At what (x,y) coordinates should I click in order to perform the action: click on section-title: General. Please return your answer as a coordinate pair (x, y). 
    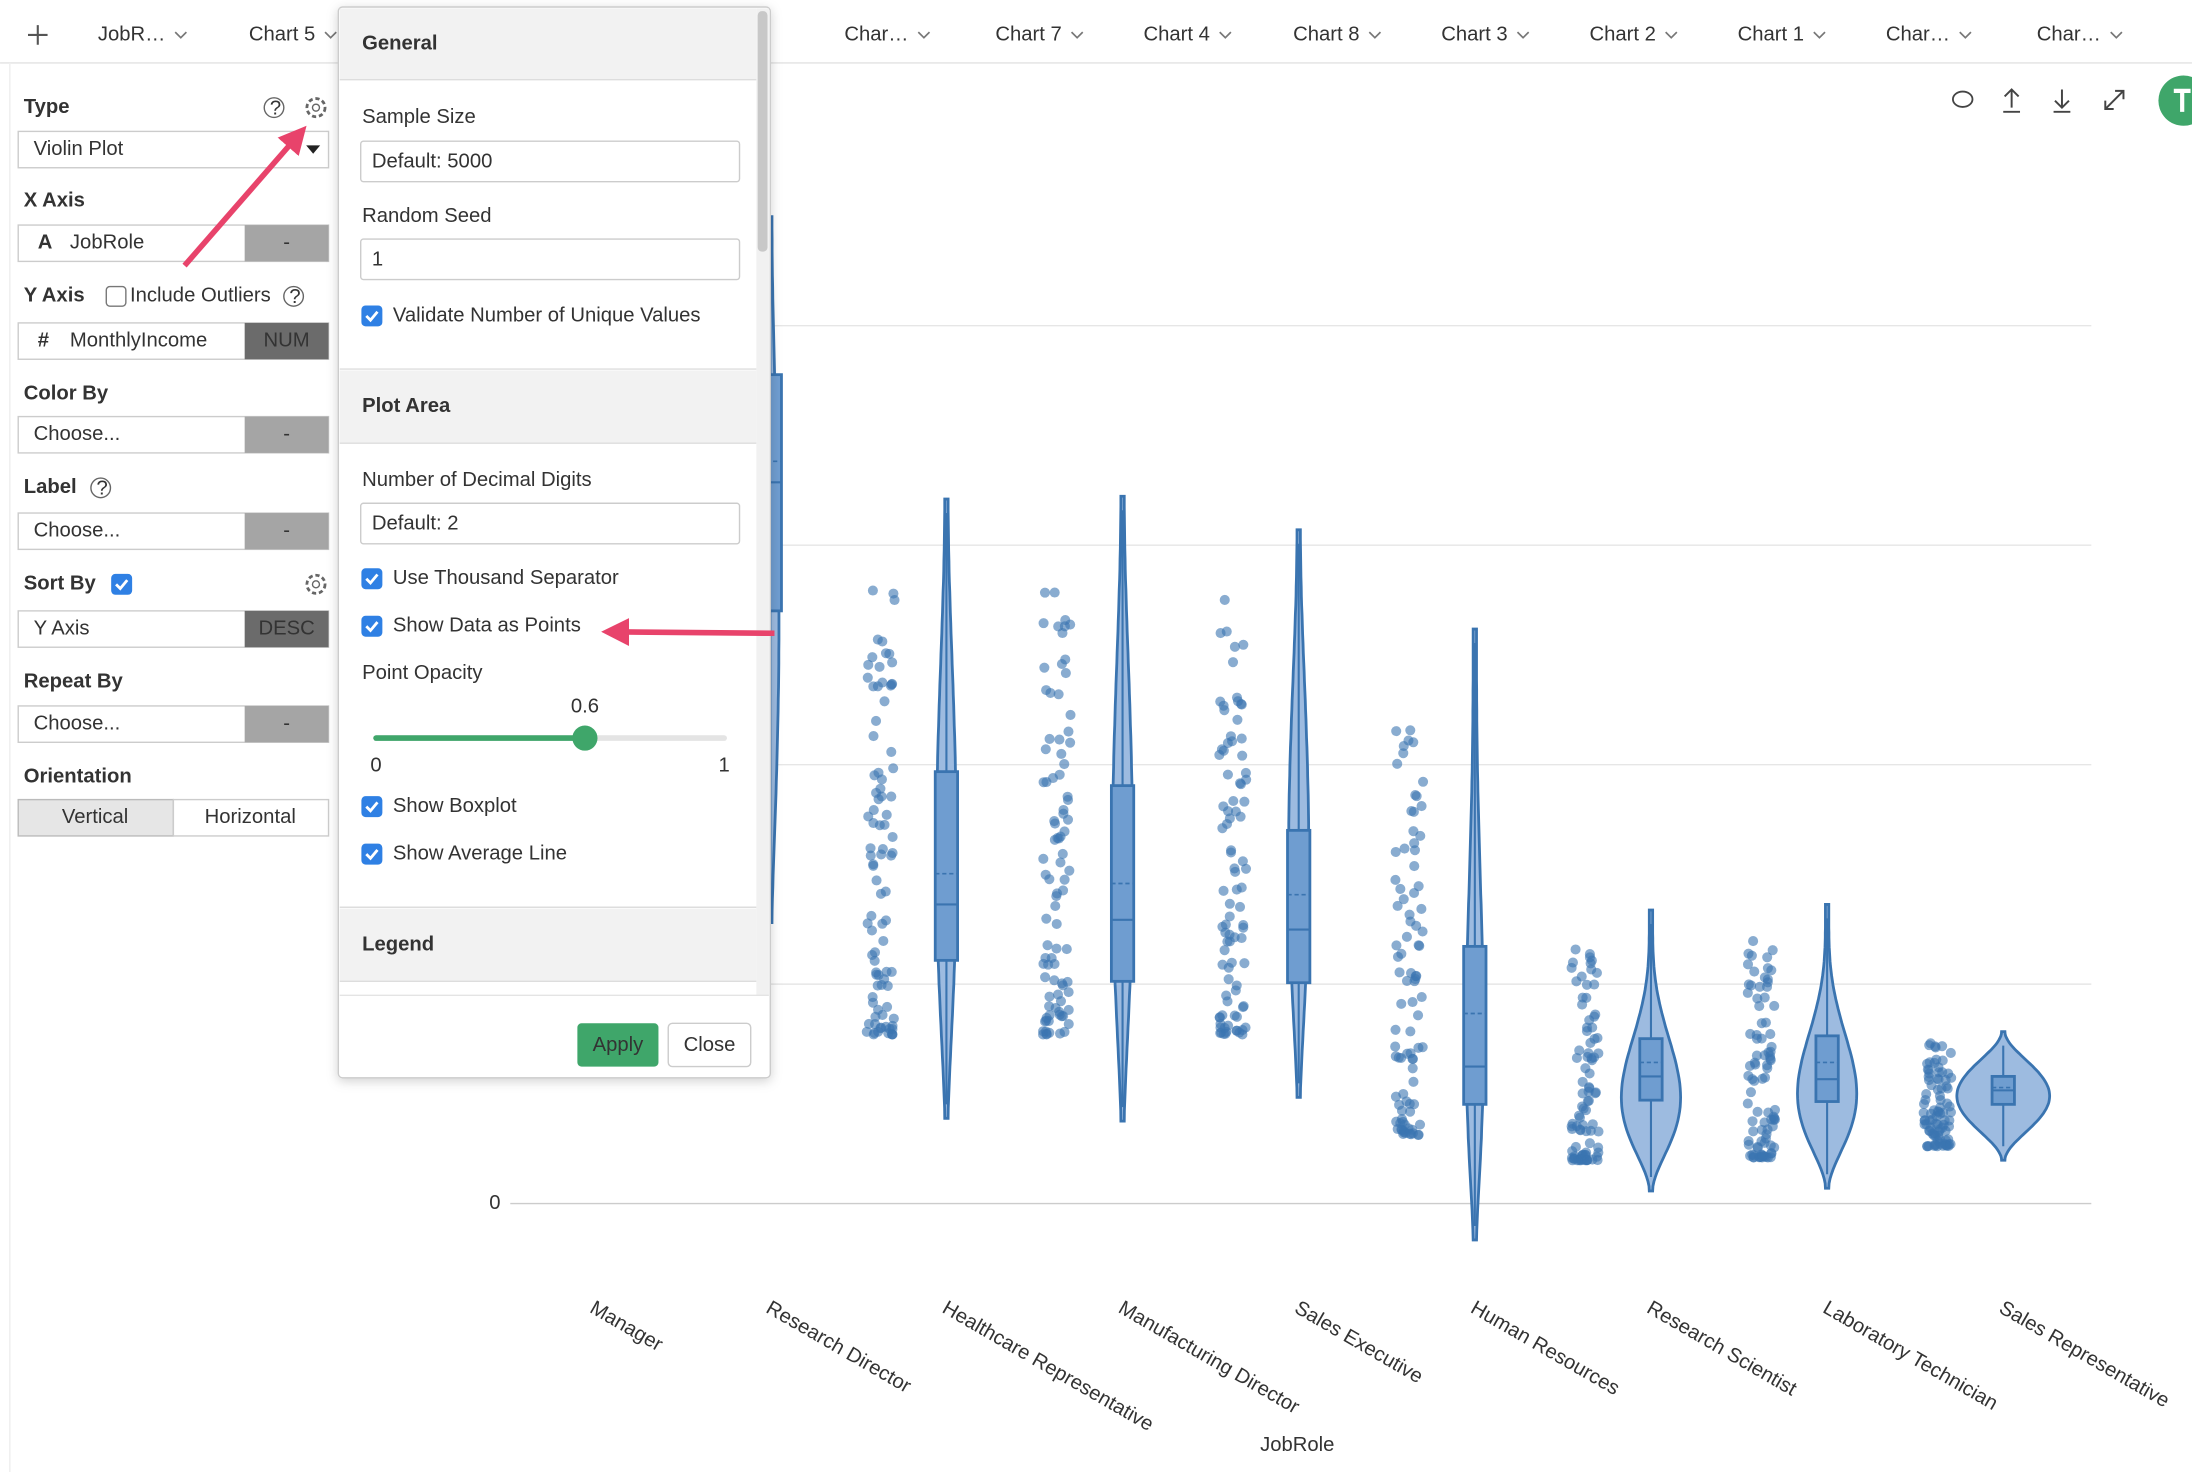
    Looking at the image, I should click on (399, 43).